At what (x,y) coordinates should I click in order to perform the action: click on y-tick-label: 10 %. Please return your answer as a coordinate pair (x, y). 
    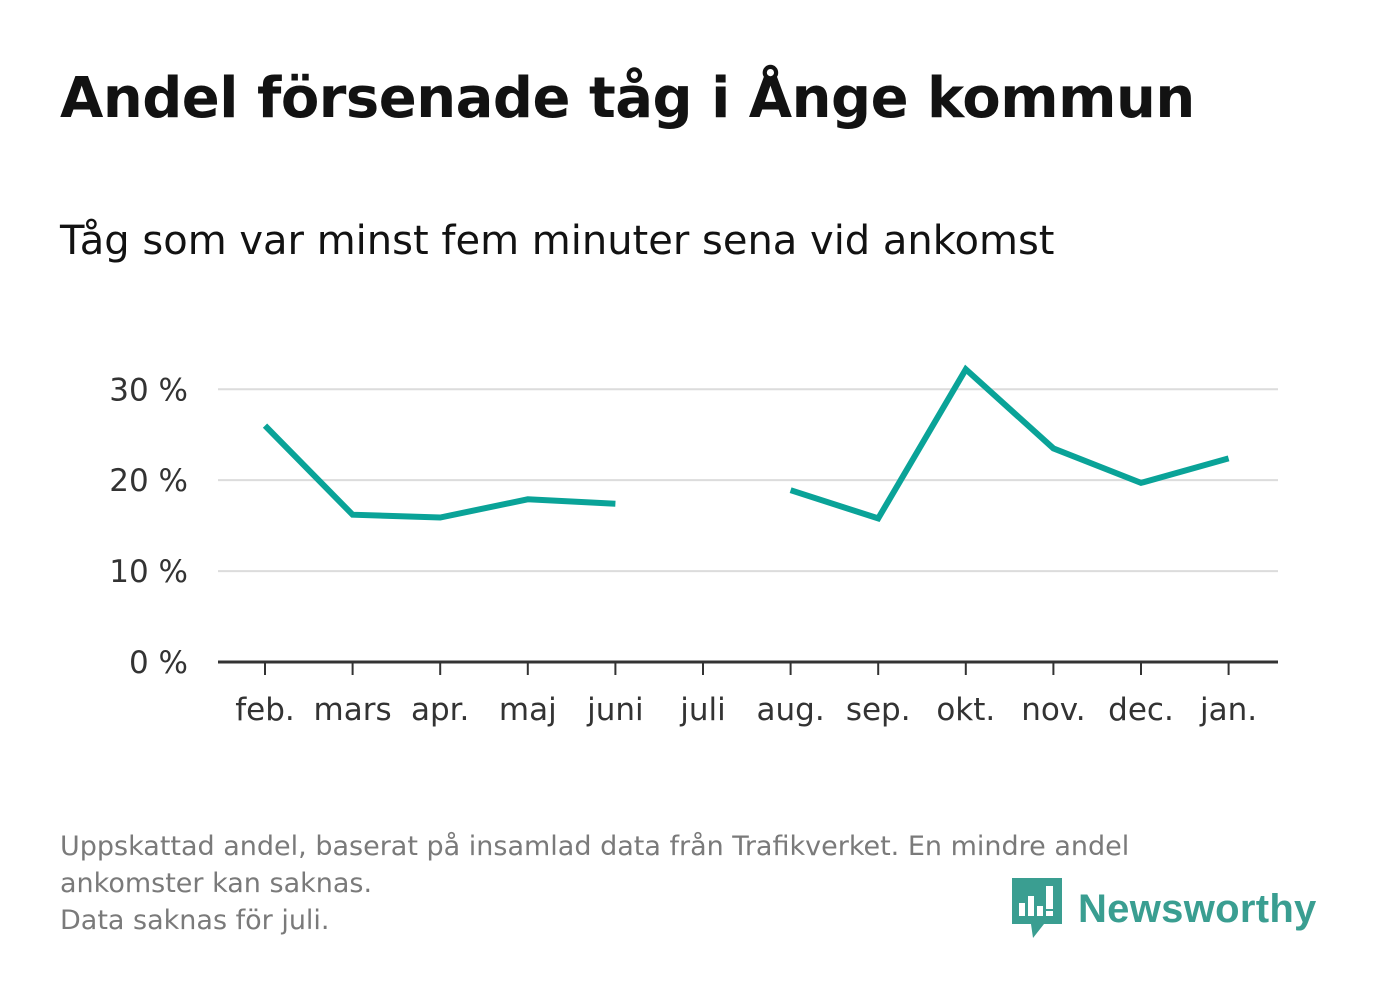
    Looking at the image, I should click on (148, 572).